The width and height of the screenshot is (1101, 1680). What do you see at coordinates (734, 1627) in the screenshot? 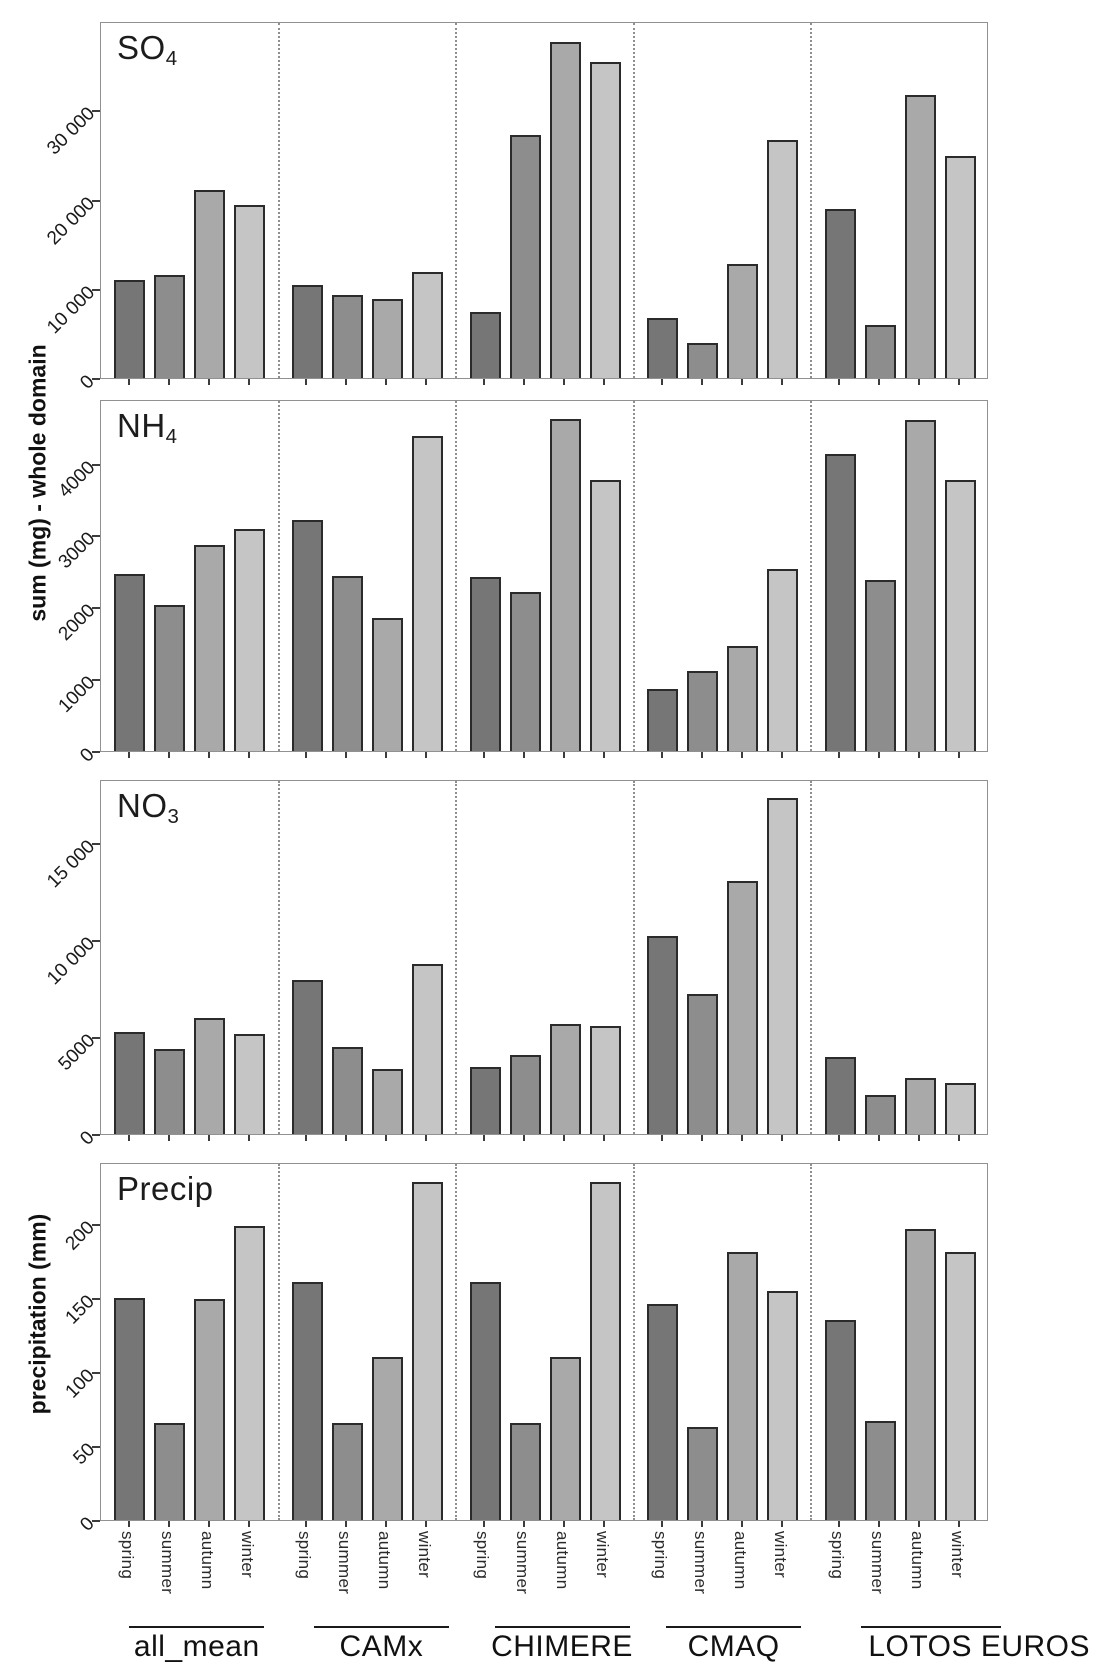
I see `group-underline-CMAQ` at bounding box center [734, 1627].